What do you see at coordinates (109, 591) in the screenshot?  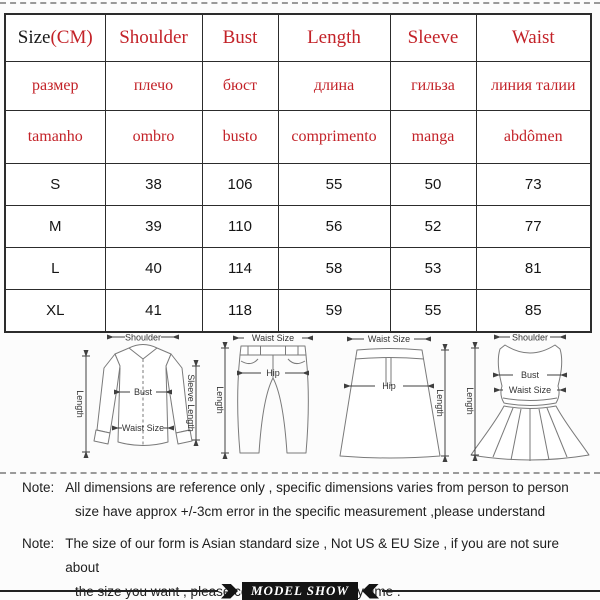 I see `banner-line-left` at bounding box center [109, 591].